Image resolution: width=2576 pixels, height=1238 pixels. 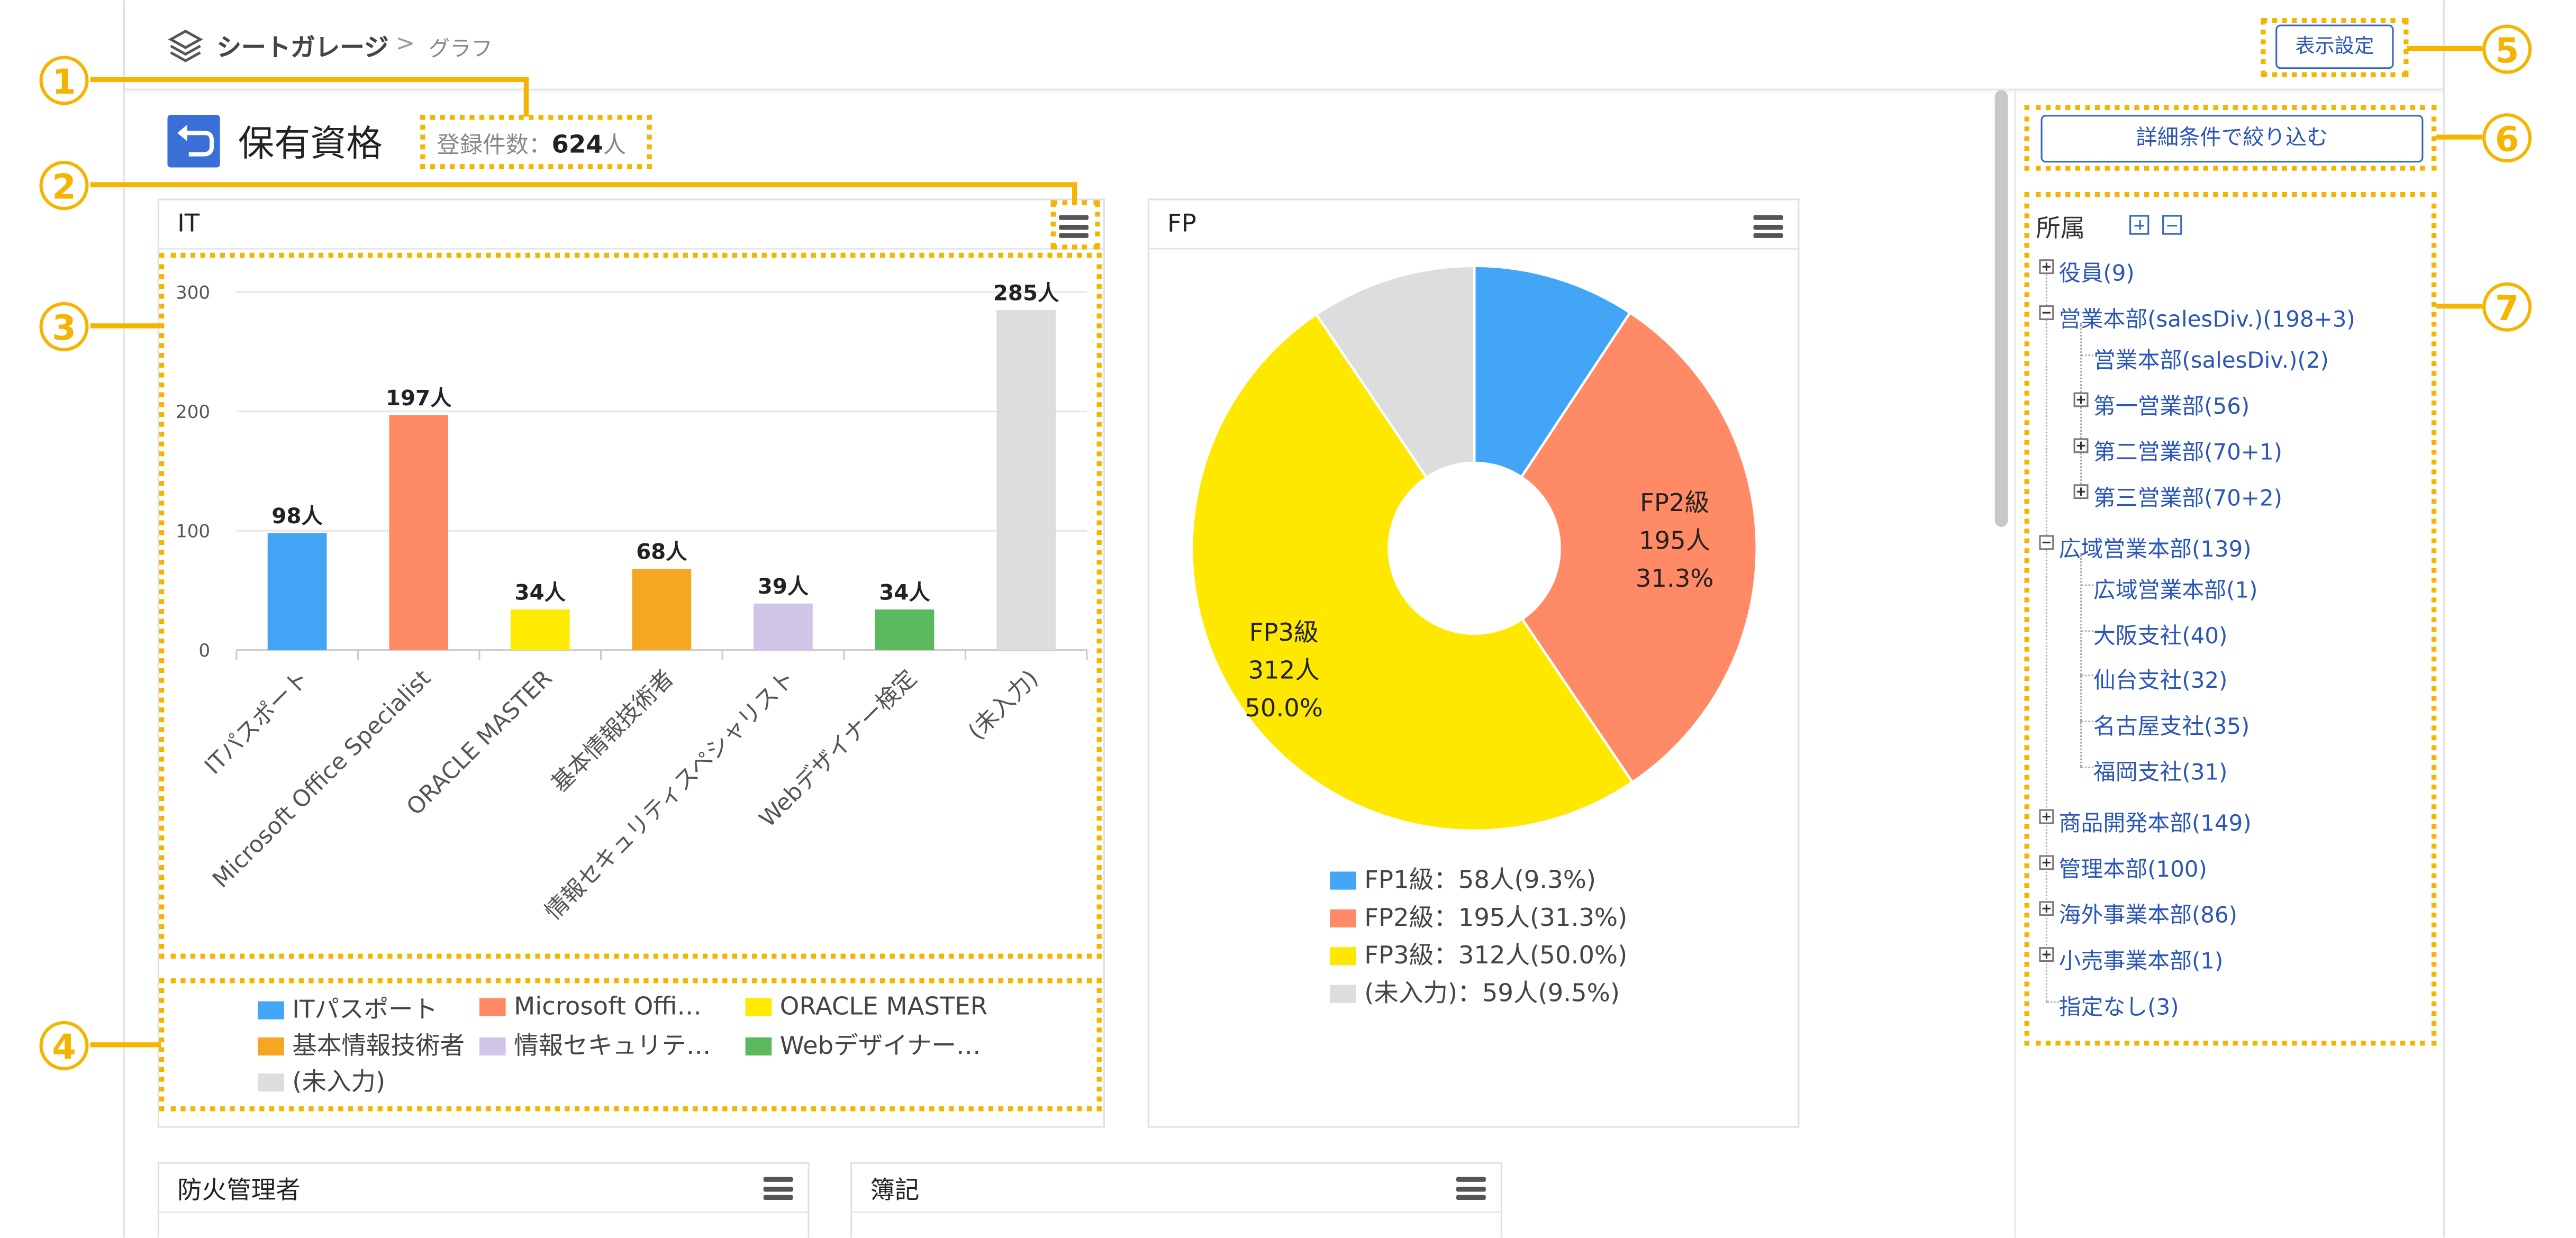 I want to click on collapse-all-icon, so click(x=2172, y=225).